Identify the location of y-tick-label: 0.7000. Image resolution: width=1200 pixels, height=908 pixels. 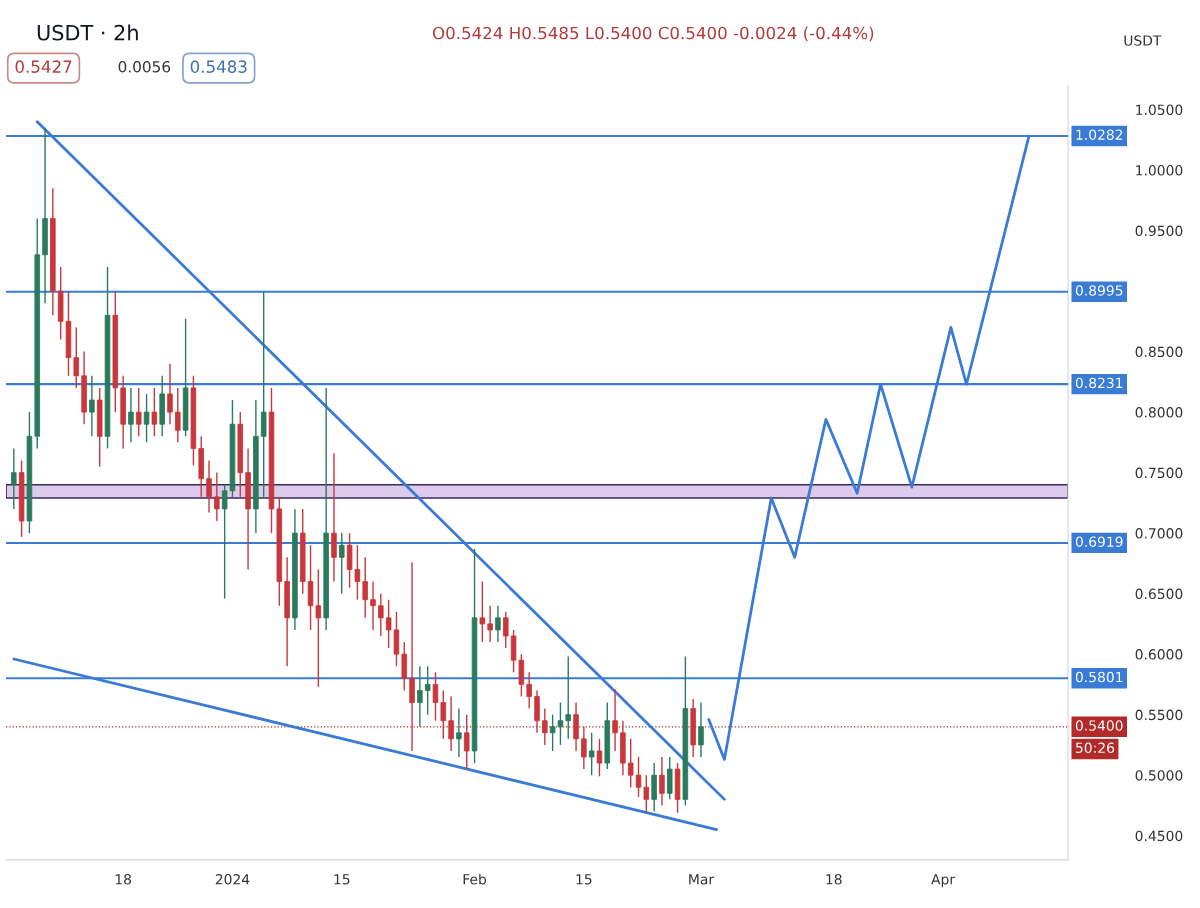
(1159, 533).